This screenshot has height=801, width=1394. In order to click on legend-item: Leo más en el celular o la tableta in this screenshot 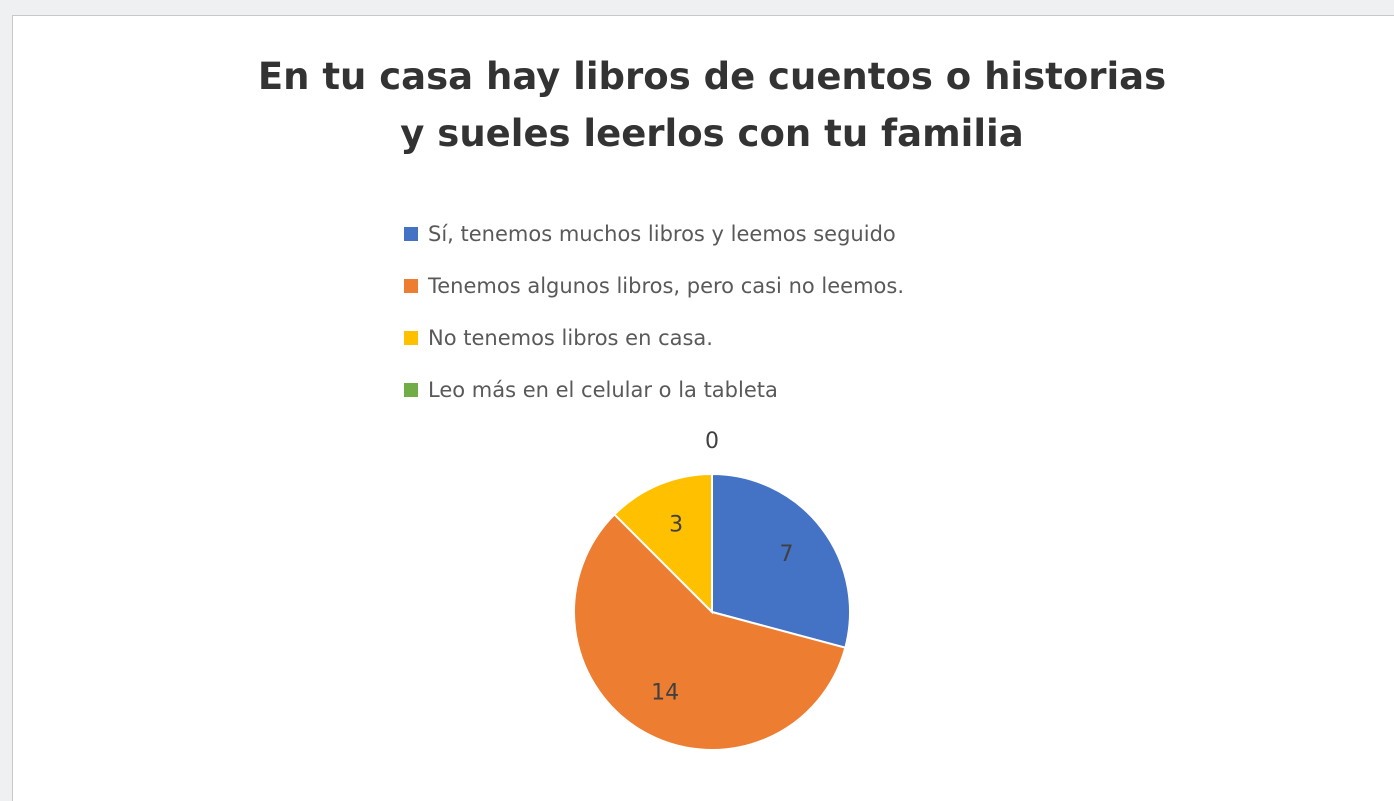, I will do `click(654, 390)`.